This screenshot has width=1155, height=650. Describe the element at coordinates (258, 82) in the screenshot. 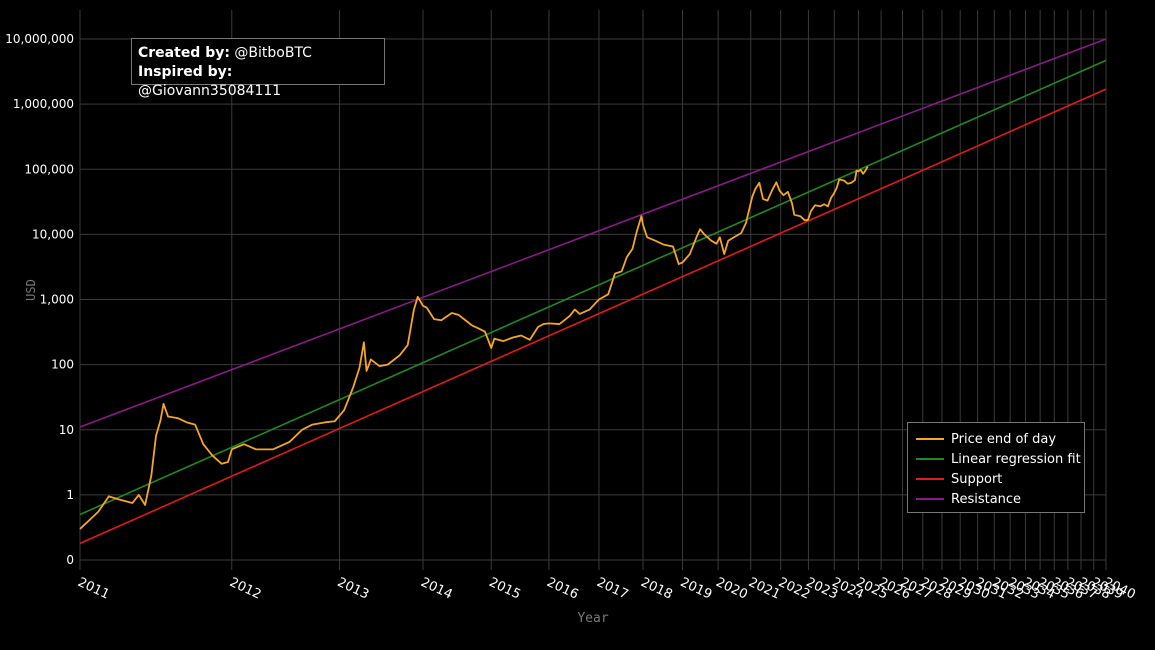

I see `credits-inspired: Inspired by: @Giovann35084111` at that location.